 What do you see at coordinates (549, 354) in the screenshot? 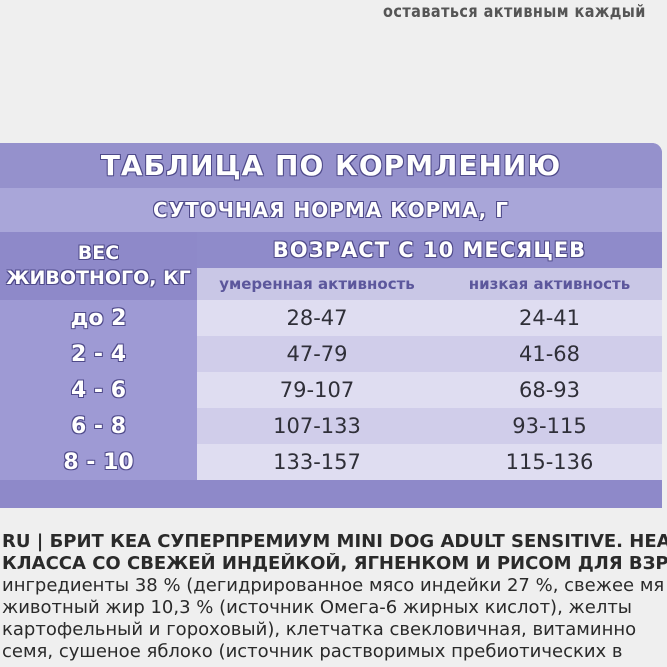
I see `row-value: 41-68` at bounding box center [549, 354].